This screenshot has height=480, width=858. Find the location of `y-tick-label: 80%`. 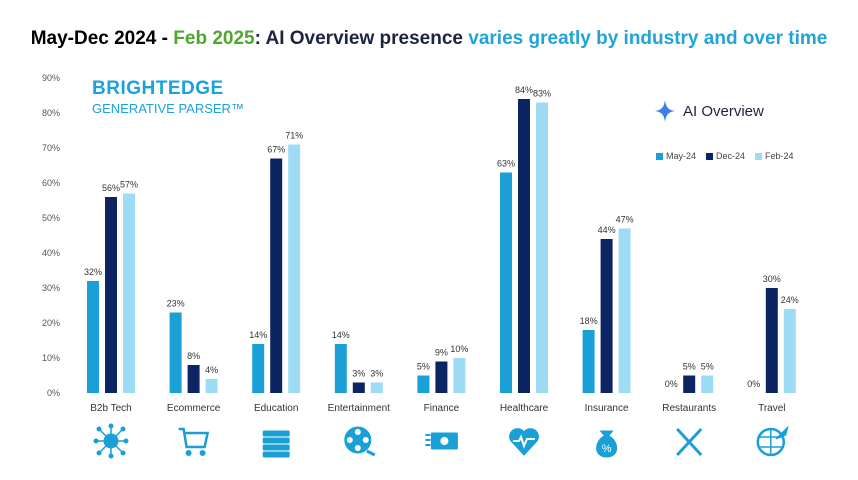

y-tick-label: 80% is located at coordinates (51, 113).